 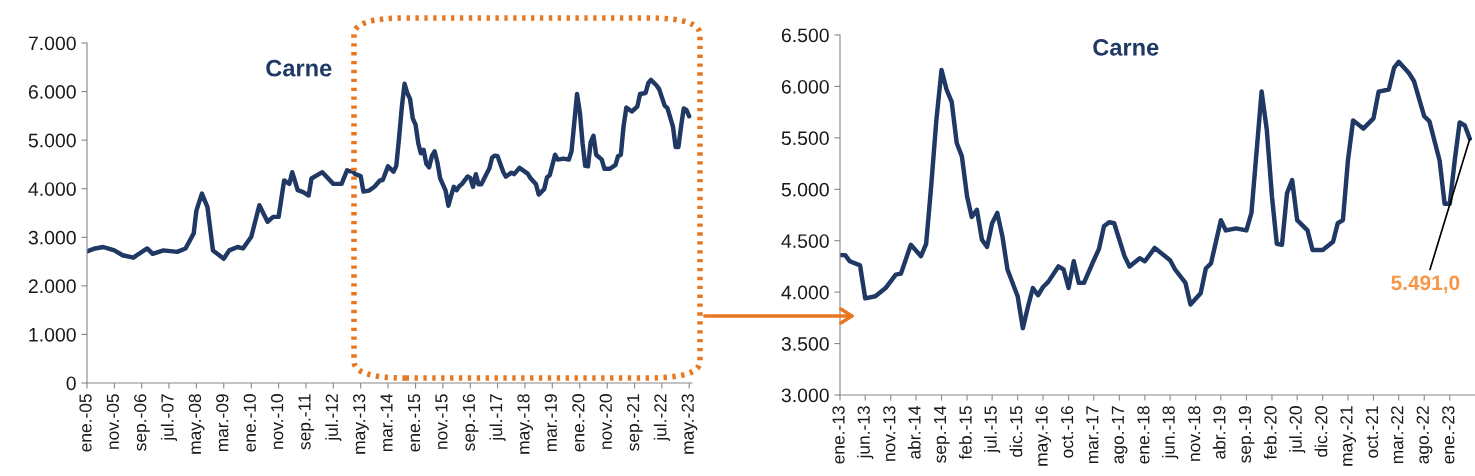 What do you see at coordinates (1321, 431) in the screenshot?
I see `x-tick-label: dic.-20` at bounding box center [1321, 431].